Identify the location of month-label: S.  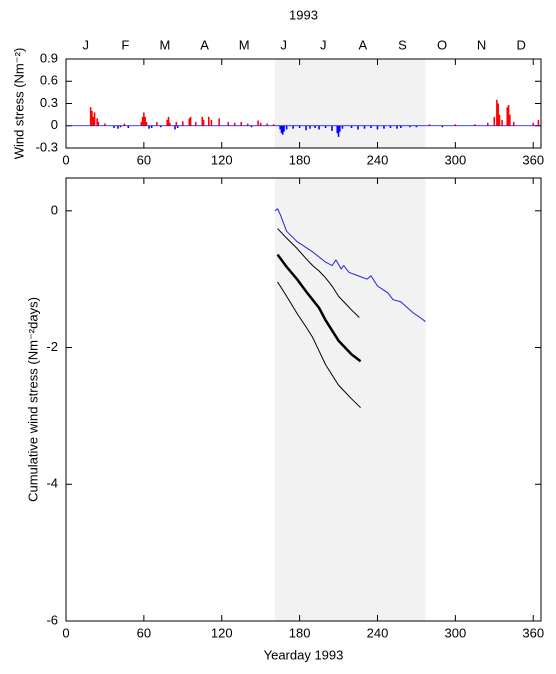
(402, 44).